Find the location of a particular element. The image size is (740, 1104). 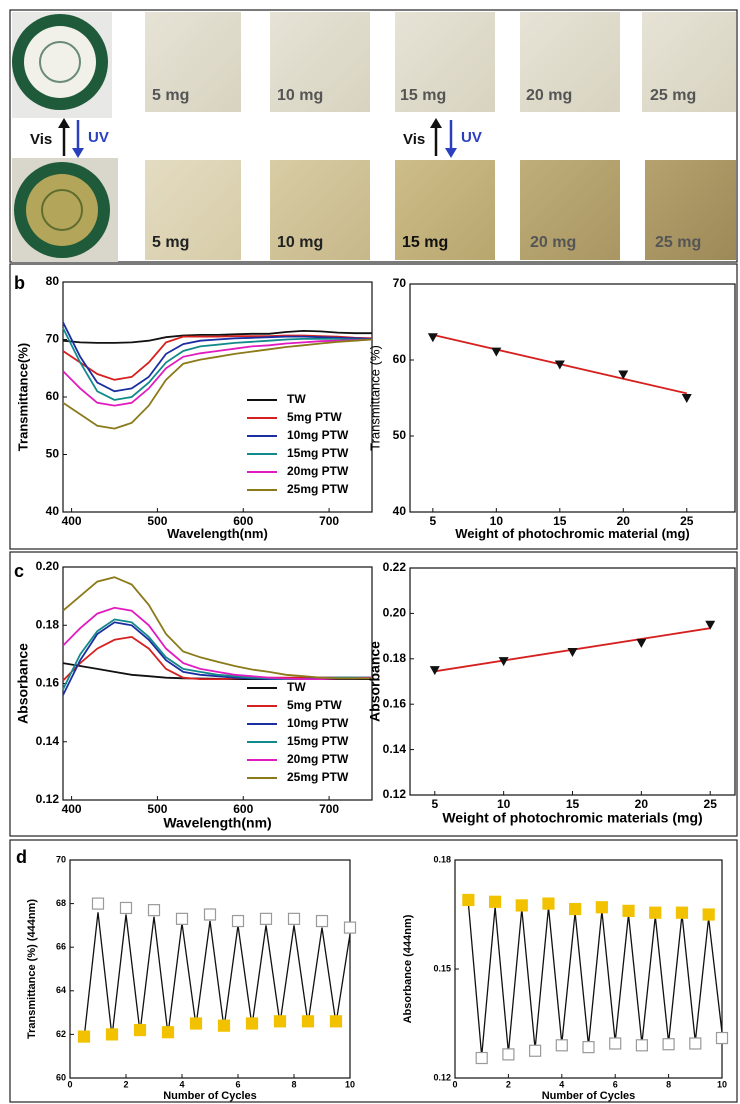

arrow-label: Vis is located at coordinates (41, 139).